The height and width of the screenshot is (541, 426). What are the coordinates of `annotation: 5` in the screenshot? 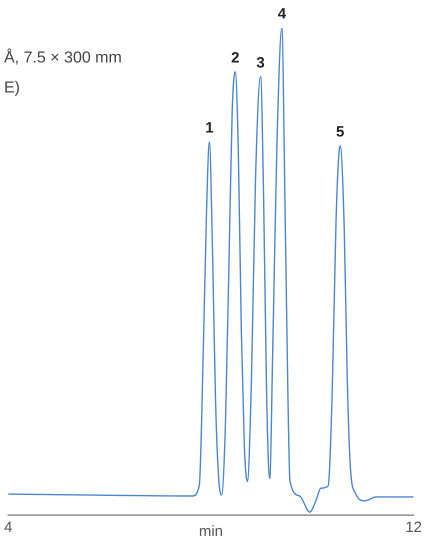 It's located at (340, 131).